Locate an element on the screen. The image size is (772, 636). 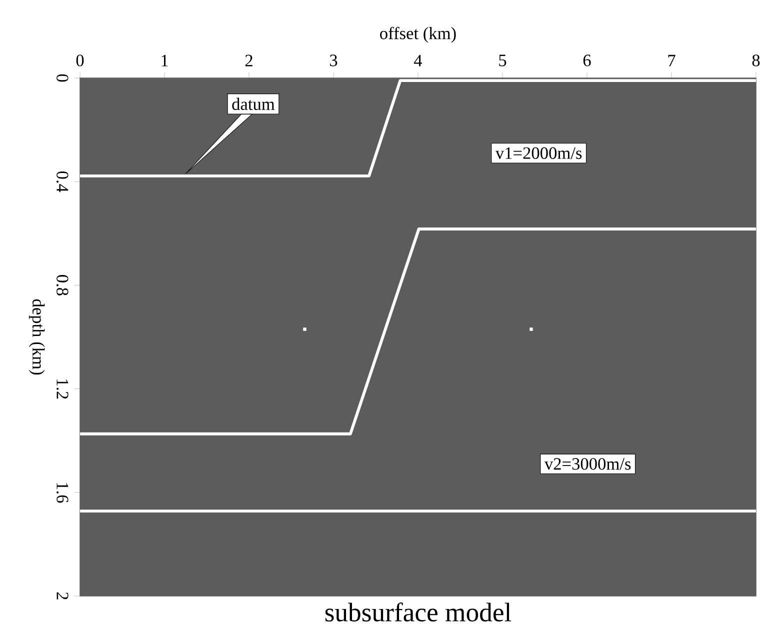
y-tick-label: 1.2 is located at coordinates (62, 389).